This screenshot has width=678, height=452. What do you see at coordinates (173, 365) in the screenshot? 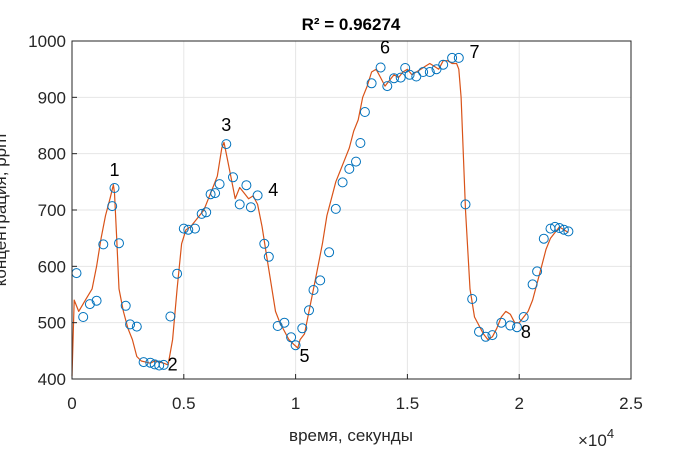
I see `annotation-label-2: 2` at bounding box center [173, 365].